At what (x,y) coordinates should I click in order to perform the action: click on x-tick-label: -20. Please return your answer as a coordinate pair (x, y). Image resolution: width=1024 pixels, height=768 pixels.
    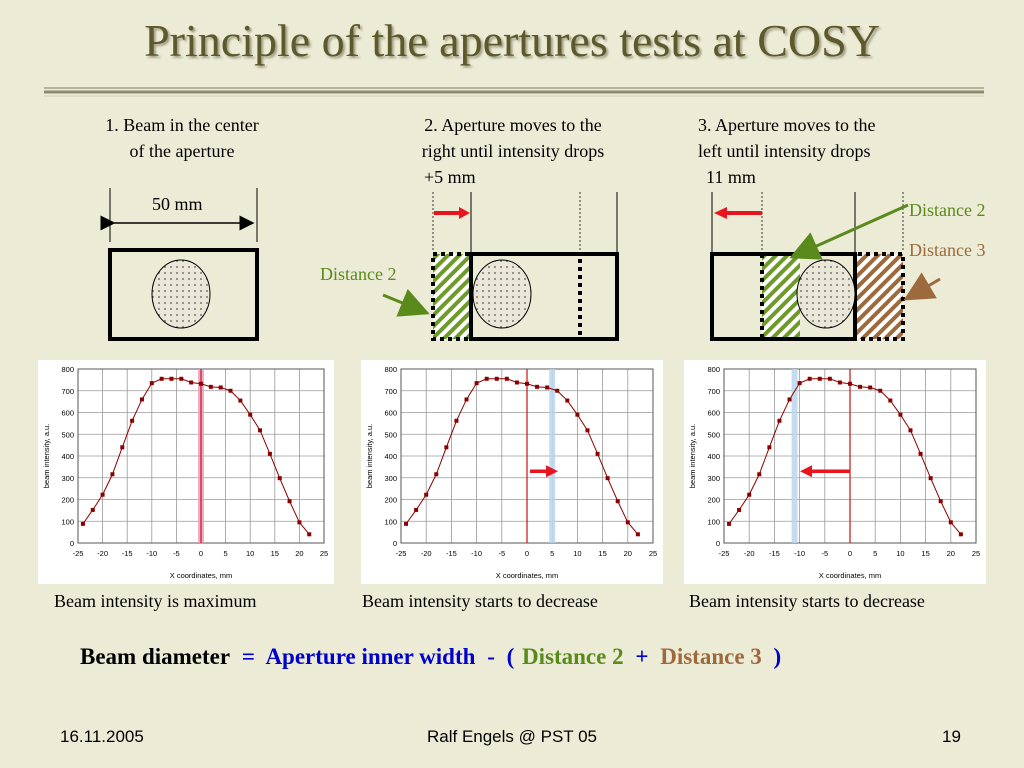
    Looking at the image, I should click on (426, 553).